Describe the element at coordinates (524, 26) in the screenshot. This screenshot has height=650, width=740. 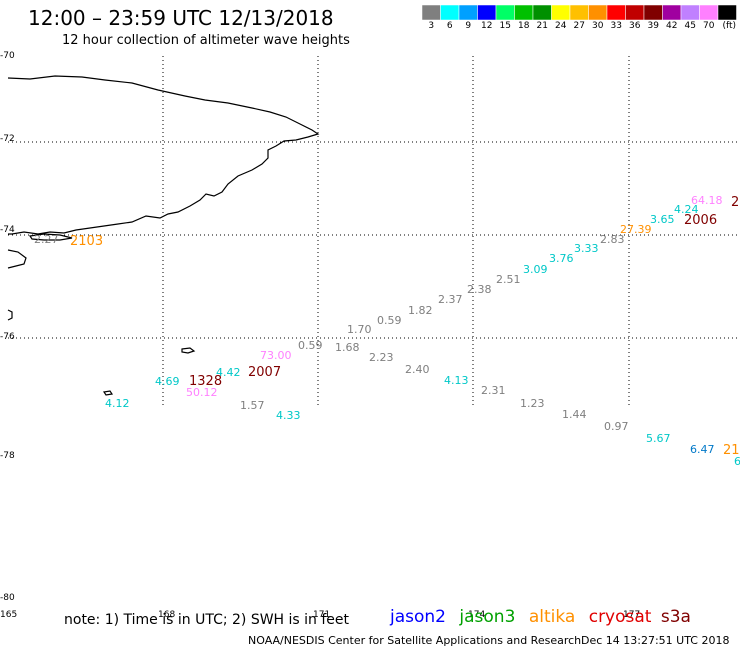
I see `color-scale-label: 18` at that location.